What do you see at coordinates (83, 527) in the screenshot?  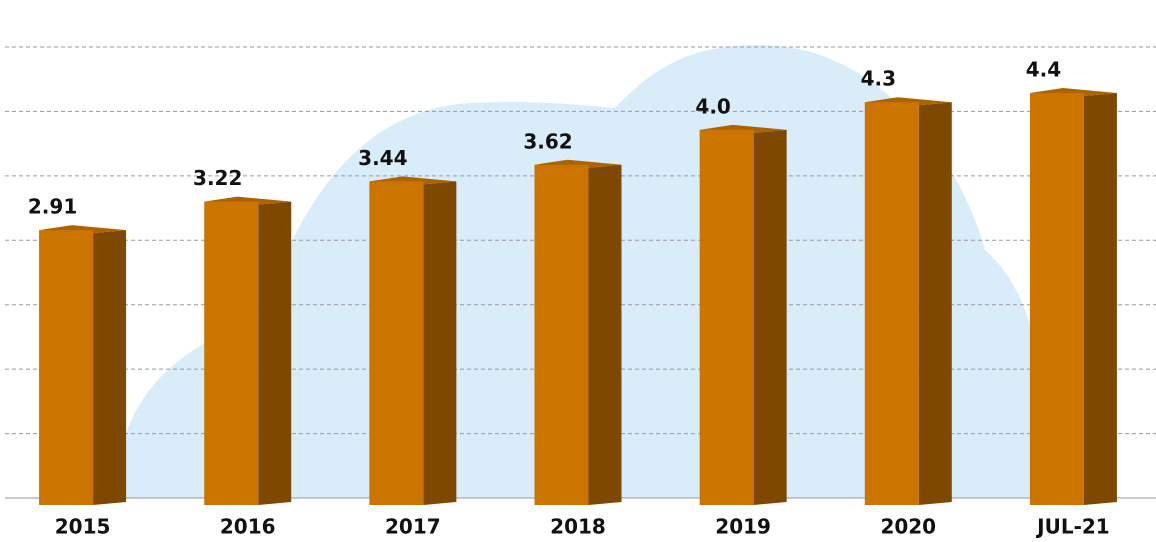 I see `x-tick-label: 2015` at bounding box center [83, 527].